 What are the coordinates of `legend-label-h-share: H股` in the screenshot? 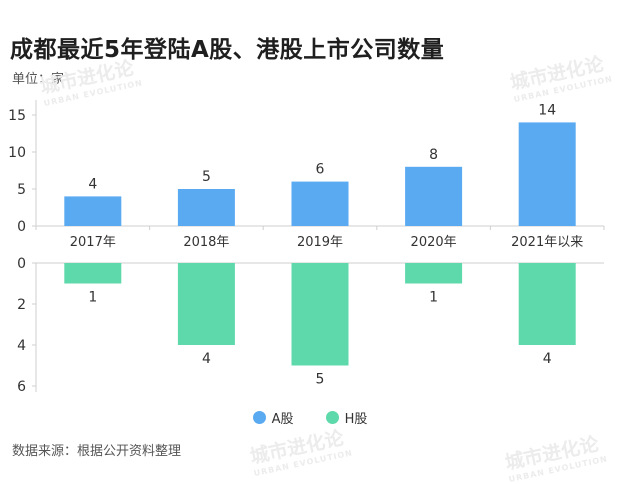 It's located at (356, 419).